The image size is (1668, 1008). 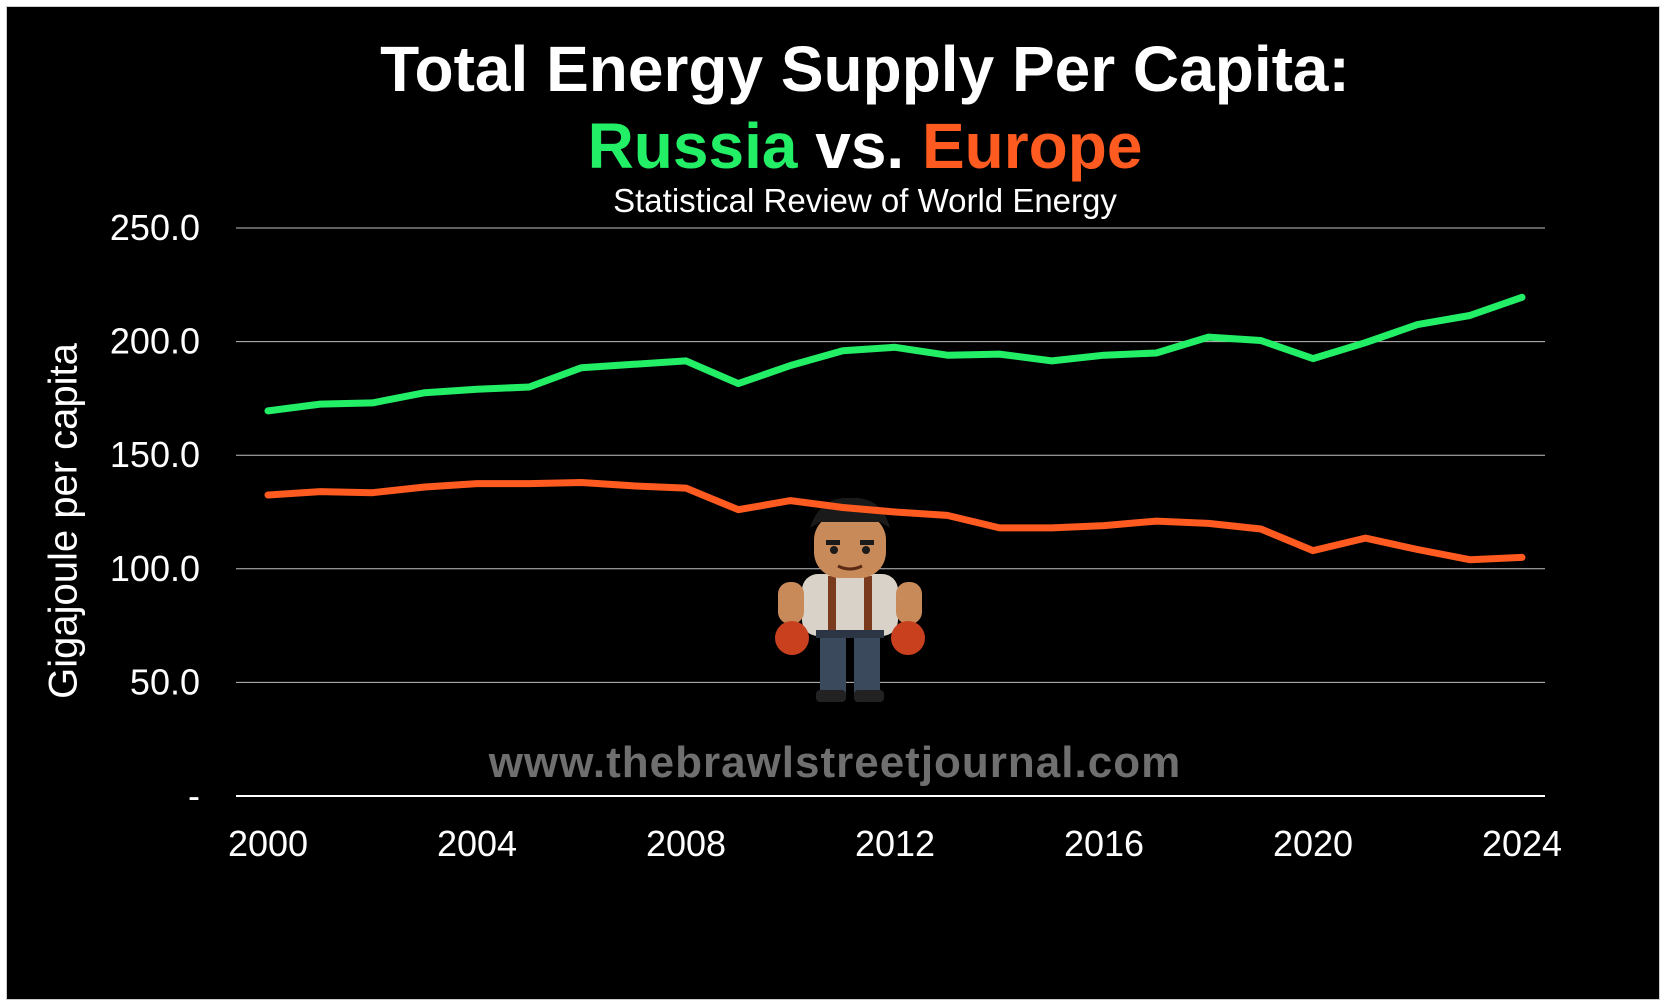 What do you see at coordinates (1313, 843) in the screenshot?
I see `x-tick-label: 2020` at bounding box center [1313, 843].